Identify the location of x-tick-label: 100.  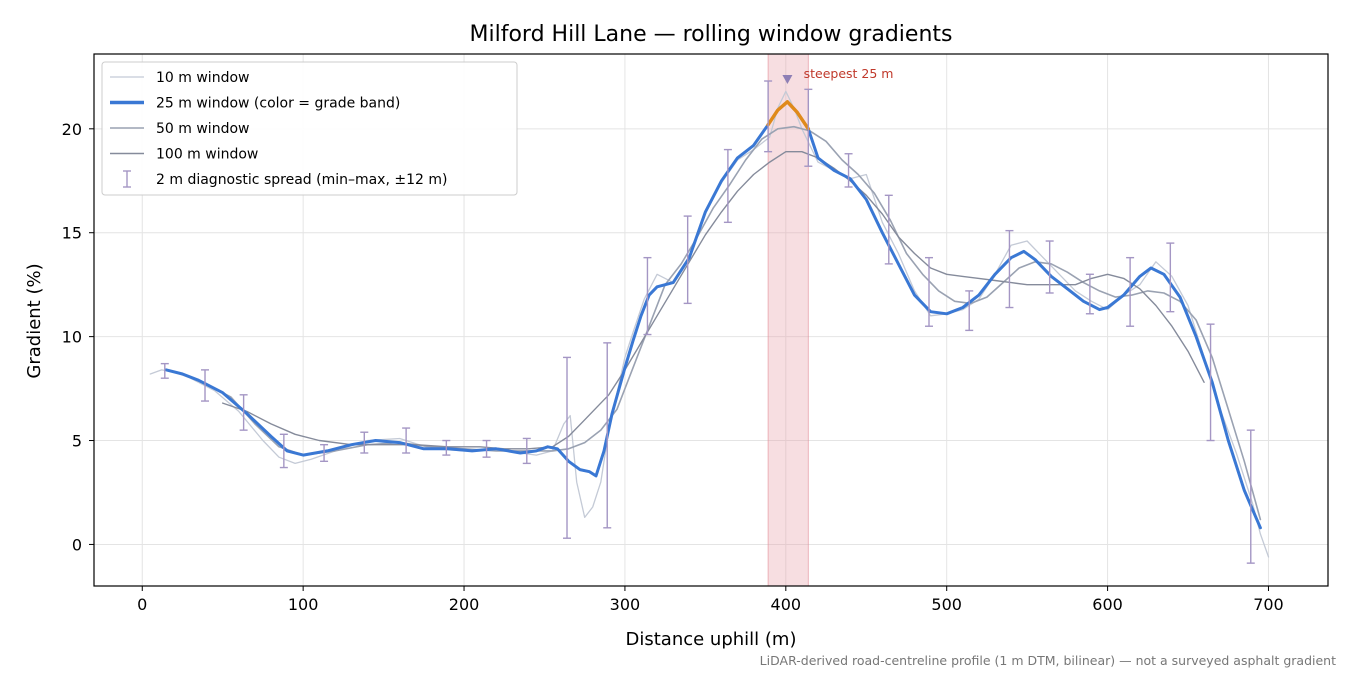
(303, 604).